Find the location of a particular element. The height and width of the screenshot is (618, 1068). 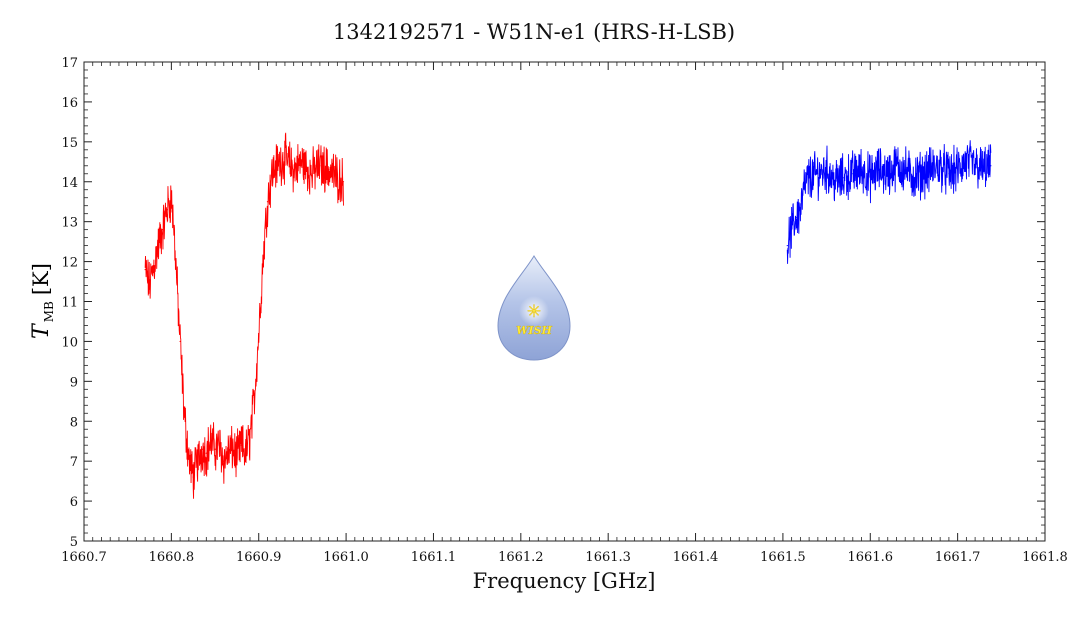

x-tick-label: 1661.0 is located at coordinates (346, 557).